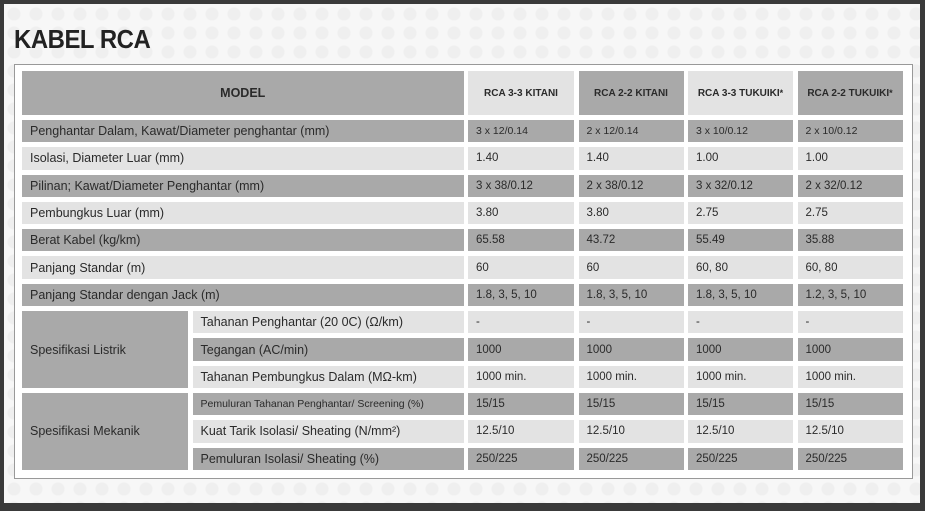 Image resolution: width=925 pixels, height=511 pixels. Describe the element at coordinates (521, 131) in the screenshot. I see `row-value: 3 x 12/0.14` at that location.